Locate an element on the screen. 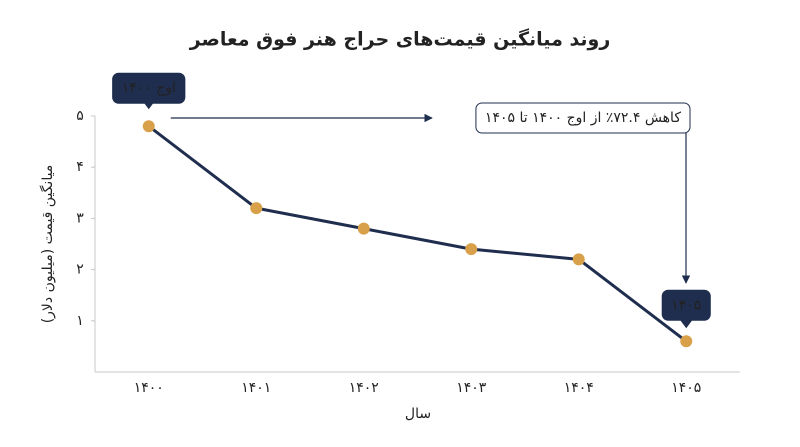 This screenshot has height=447, width=800. change-label: کاهش ۷۲.۴٪ از اوج ۱۴۰۰ تا ۱۴۰۵ is located at coordinates (583, 118).